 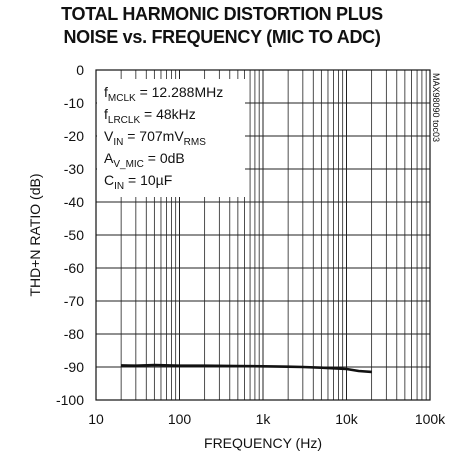 What do you see at coordinates (74, 235) in the screenshot?
I see `y-tick-label: -50` at bounding box center [74, 235].